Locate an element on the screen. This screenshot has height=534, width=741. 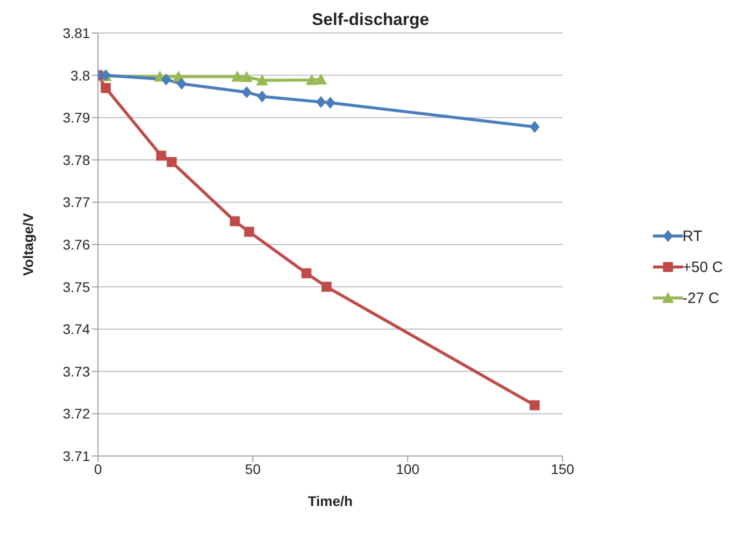
x-tick-label: 50 is located at coordinates (253, 468).